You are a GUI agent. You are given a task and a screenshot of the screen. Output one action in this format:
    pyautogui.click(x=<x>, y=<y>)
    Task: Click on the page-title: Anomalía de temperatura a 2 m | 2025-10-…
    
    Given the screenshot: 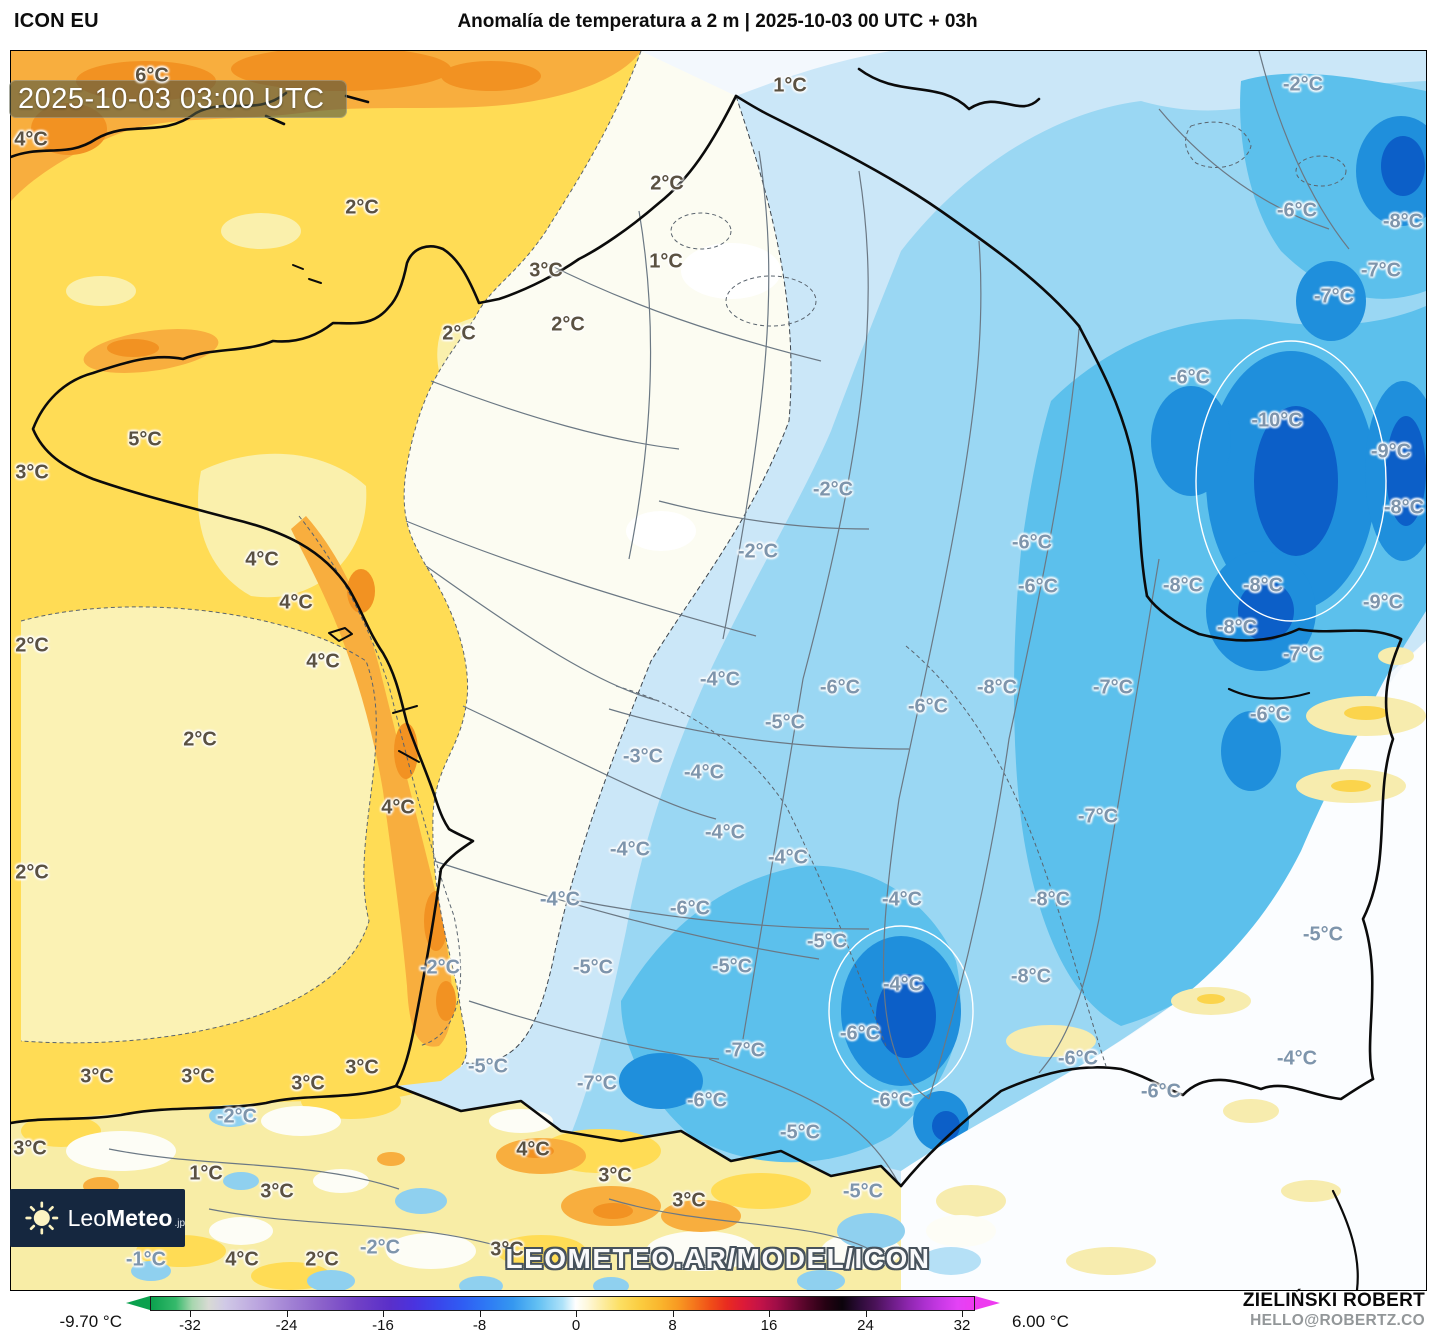 What is the action you would take?
    pyautogui.click(x=717, y=21)
    